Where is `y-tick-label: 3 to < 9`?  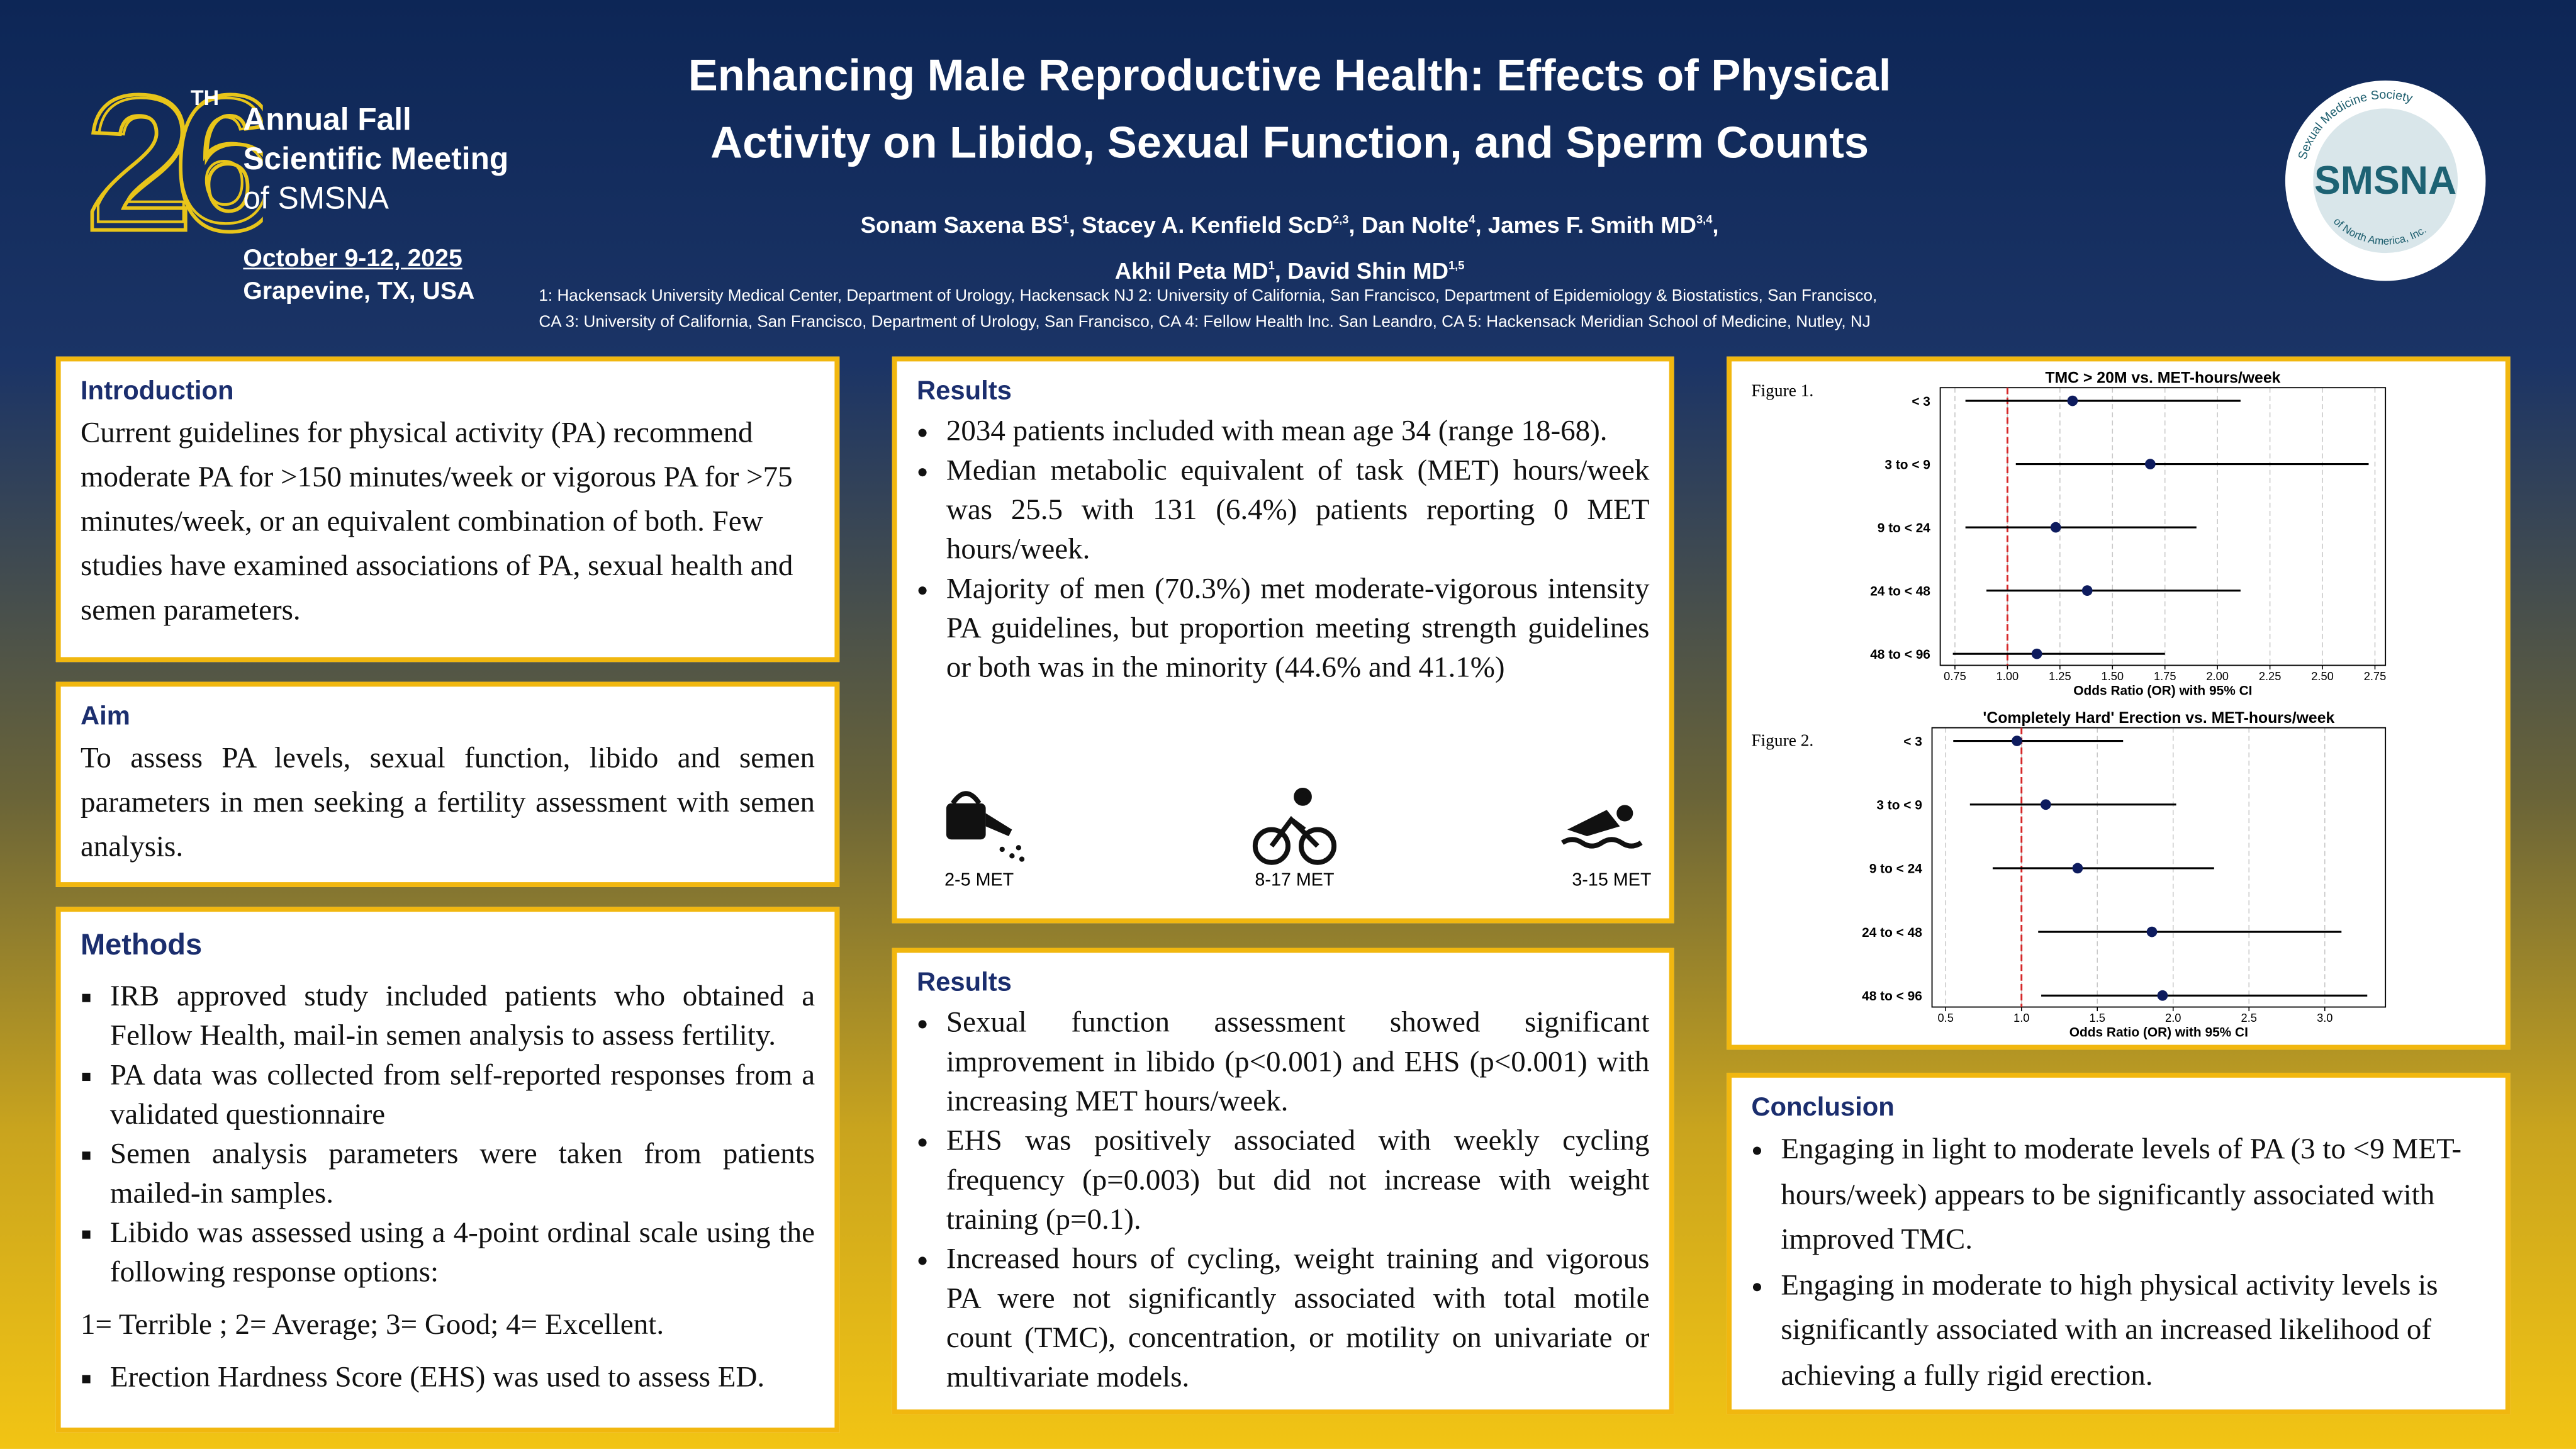
y-tick-label: 3 to < 9 is located at coordinates (1907, 464).